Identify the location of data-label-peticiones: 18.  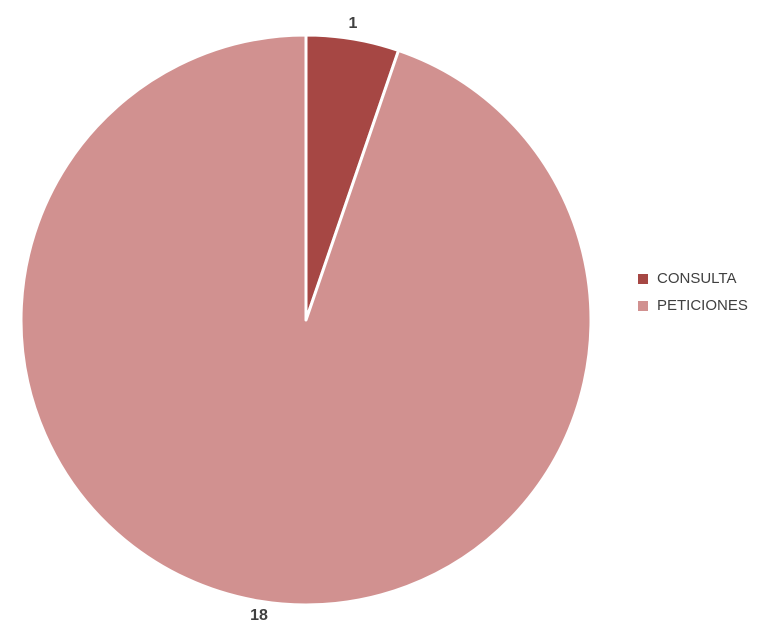
(259, 615).